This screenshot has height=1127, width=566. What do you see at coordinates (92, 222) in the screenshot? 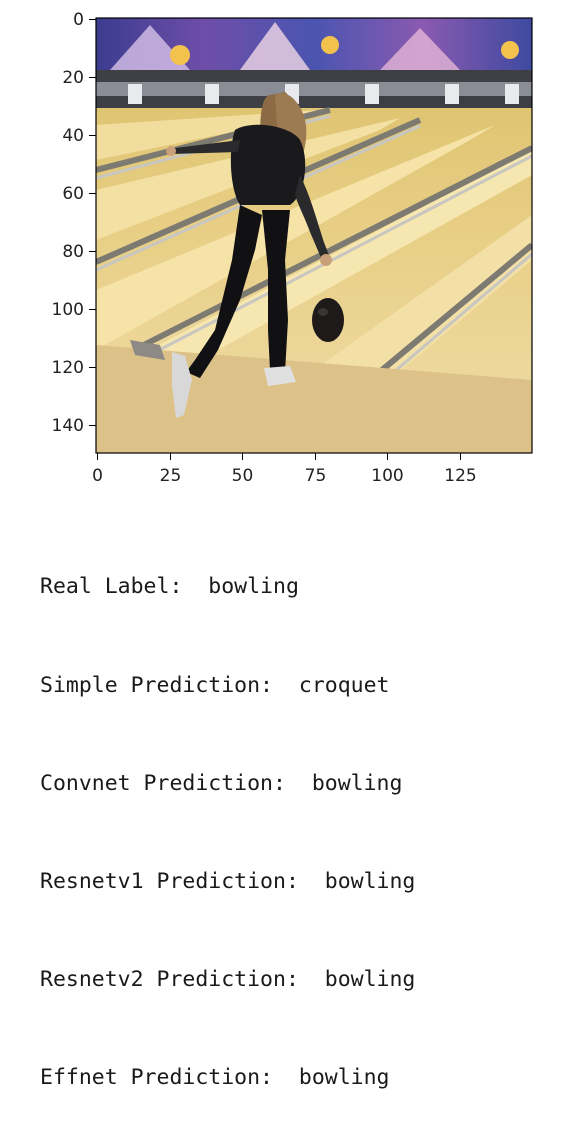
I see `y-axis` at bounding box center [92, 222].